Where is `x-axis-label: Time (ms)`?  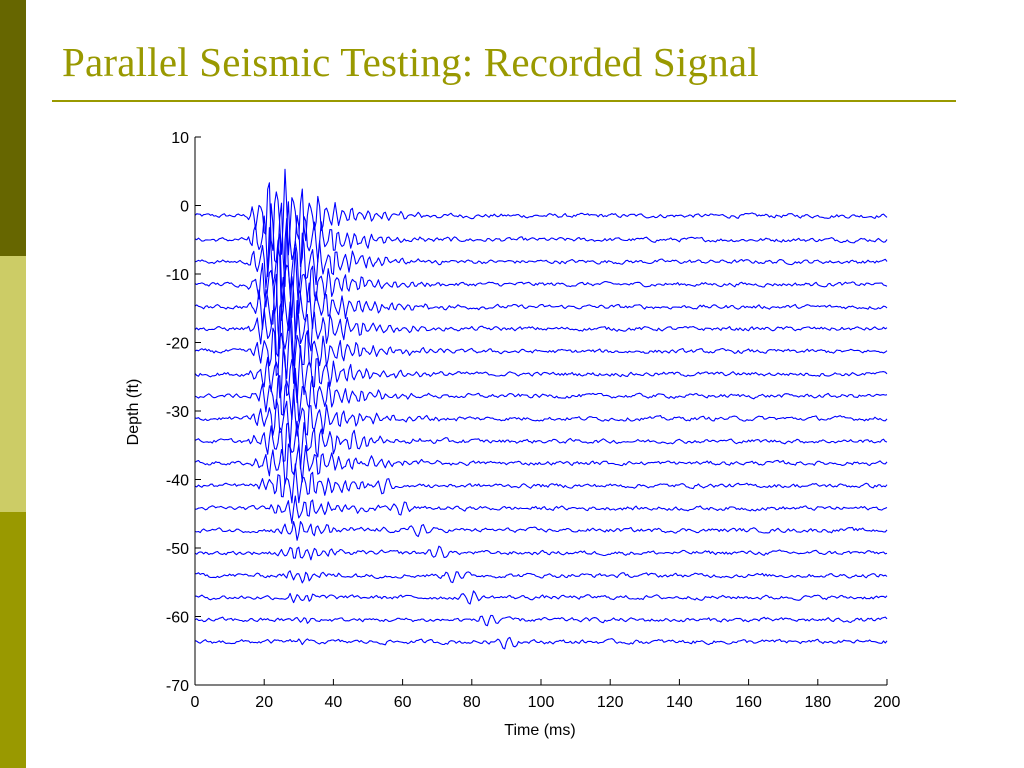
x-axis-label: Time (ms) is located at coordinates (539, 730).